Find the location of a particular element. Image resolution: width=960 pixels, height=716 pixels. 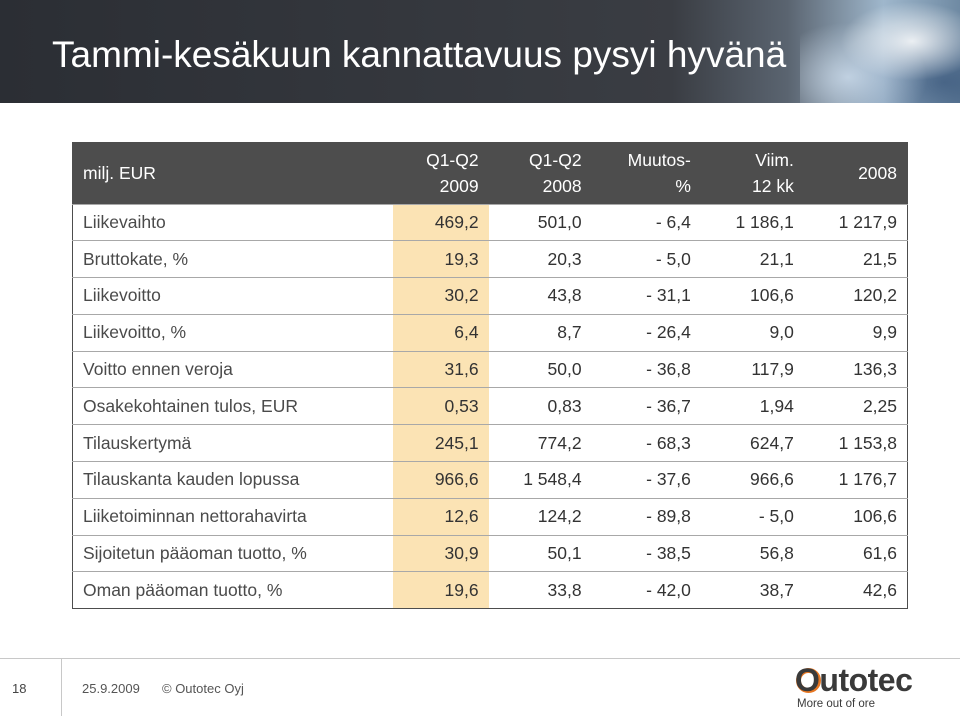

table-row: Liikevoitto 30,2 43,8- 31,1 106,6 120,2 is located at coordinates (490, 296).